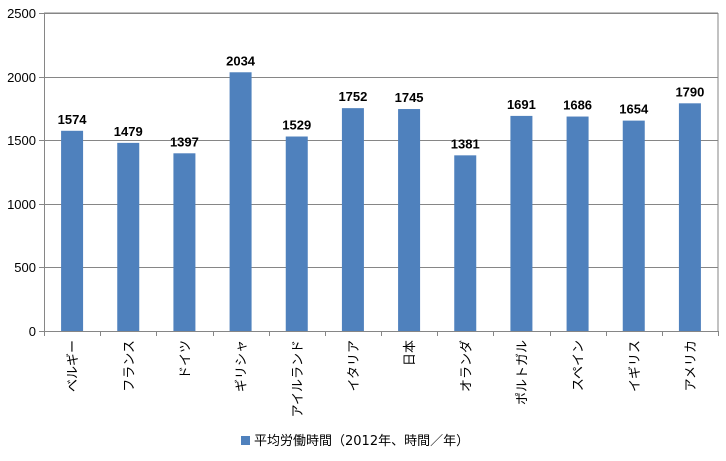  What do you see at coordinates (354, 365) in the screenshot?
I see `x-category-label: イタリア` at bounding box center [354, 365].